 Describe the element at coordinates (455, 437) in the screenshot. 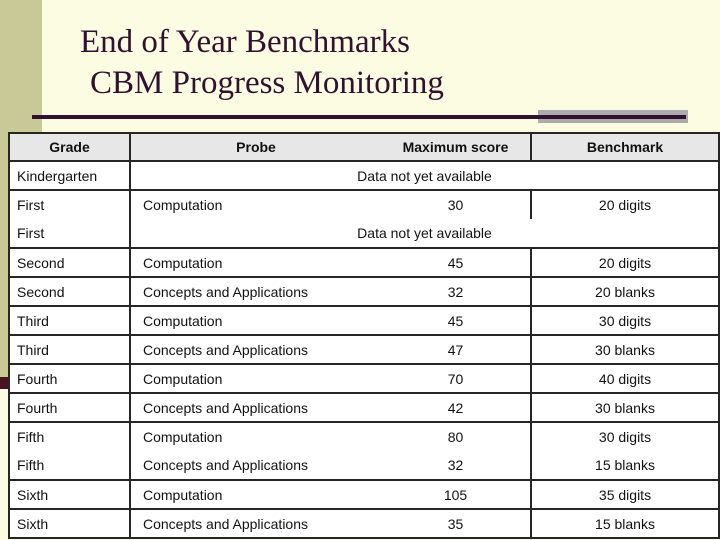

I see `cell-max-score: 80` at that location.